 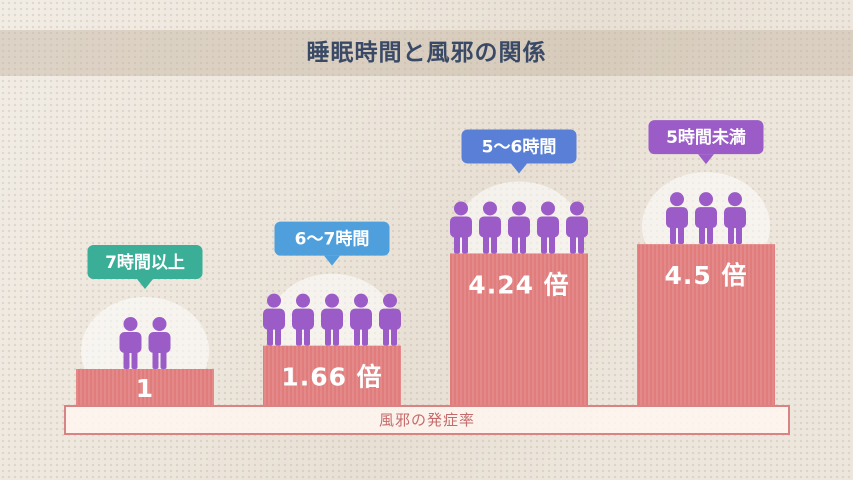 I want to click on value-label-4: 4.5 倍, so click(x=706, y=275).